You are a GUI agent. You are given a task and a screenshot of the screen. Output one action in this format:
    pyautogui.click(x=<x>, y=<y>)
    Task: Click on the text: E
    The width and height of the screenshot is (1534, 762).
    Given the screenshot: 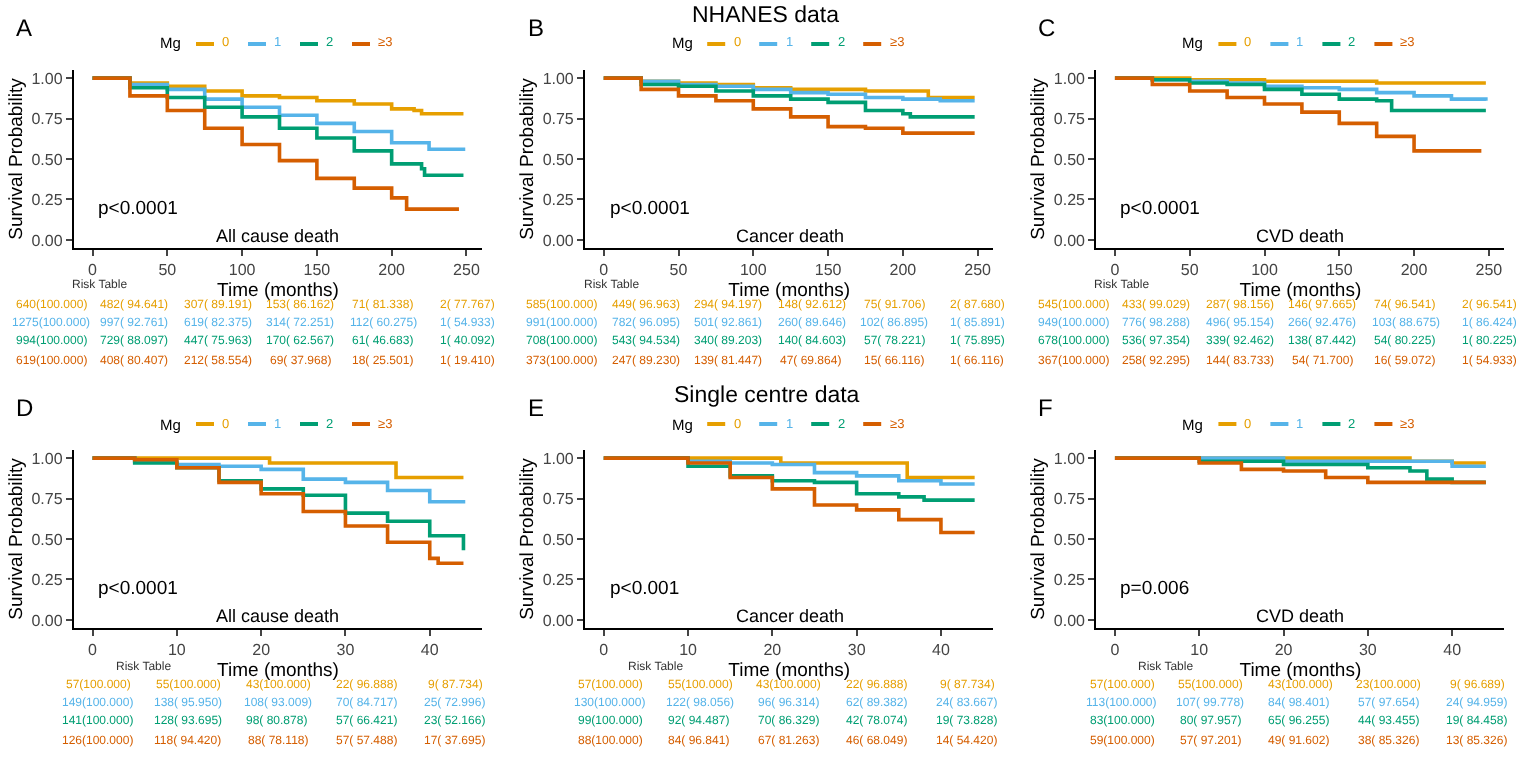 What is the action you would take?
    pyautogui.click(x=536, y=408)
    